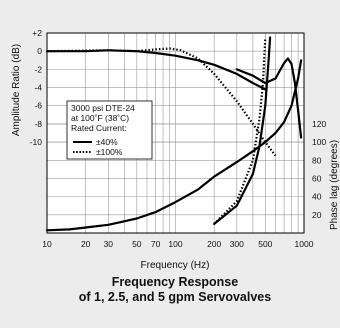  Describe the element at coordinates (38, 88) in the screenshot. I see `y-left-tick-label: -4` at that location.